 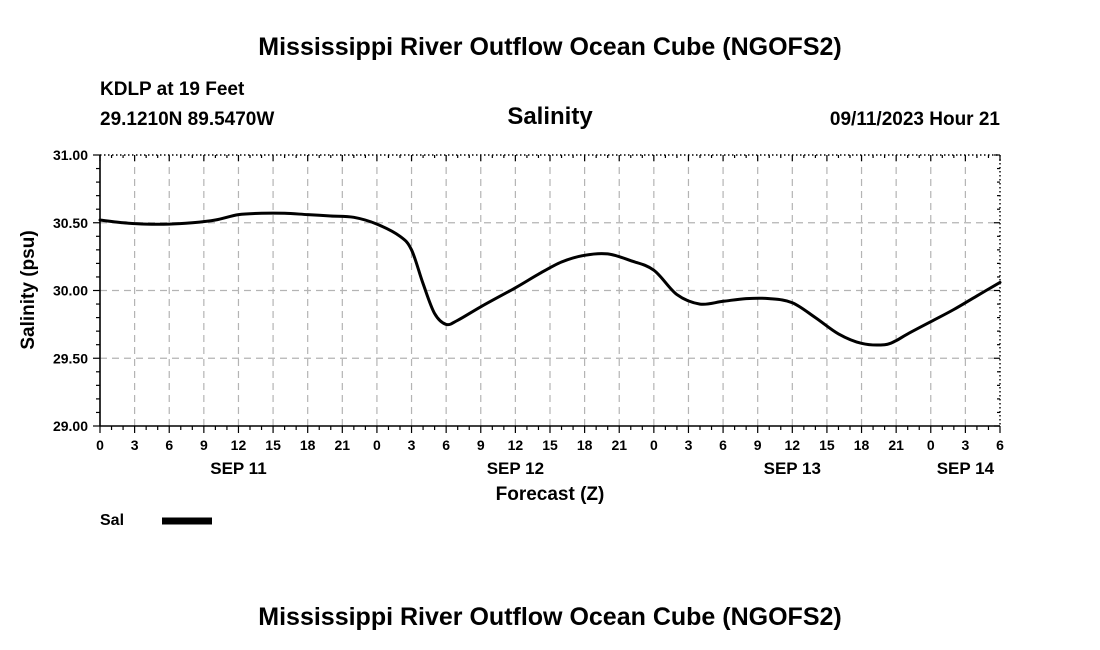 I want to click on x-day-label: SEP 11, so click(x=238, y=468).